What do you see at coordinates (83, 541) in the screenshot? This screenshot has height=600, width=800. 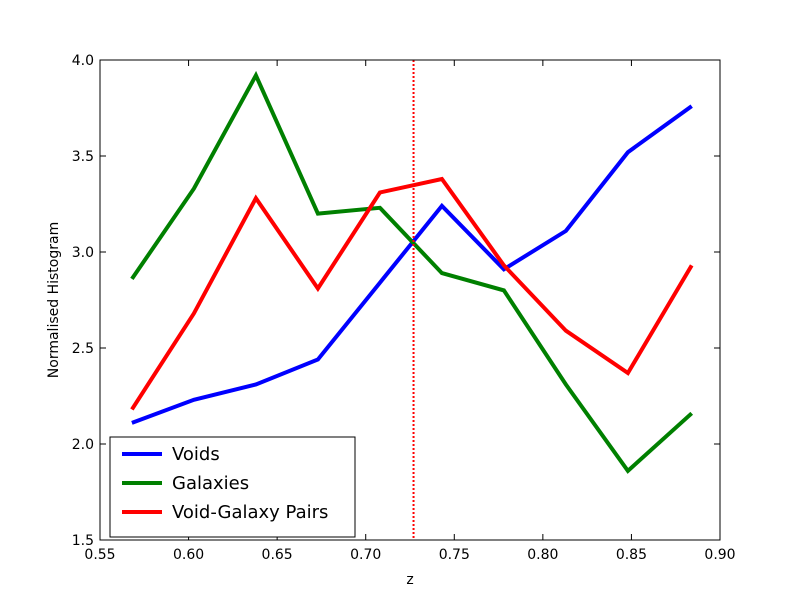 I see `y-tick-label: 1.5` at bounding box center [83, 541].